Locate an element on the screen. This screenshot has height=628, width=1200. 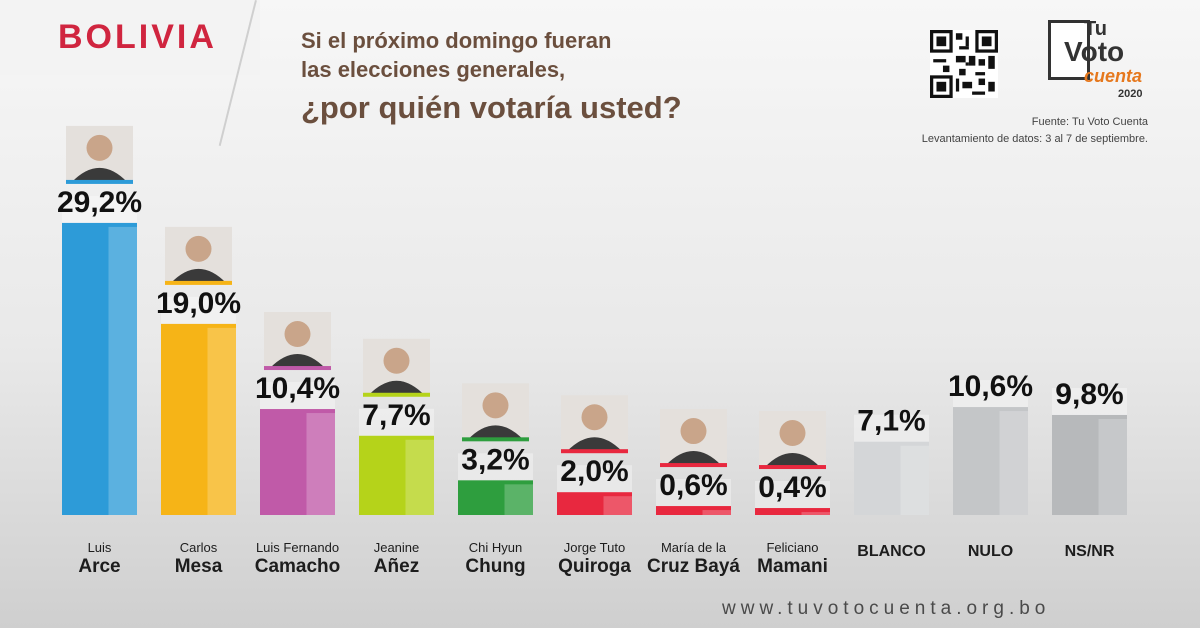
portrait-head-icon-jeanine-a-ez is located at coordinates (396, 360).